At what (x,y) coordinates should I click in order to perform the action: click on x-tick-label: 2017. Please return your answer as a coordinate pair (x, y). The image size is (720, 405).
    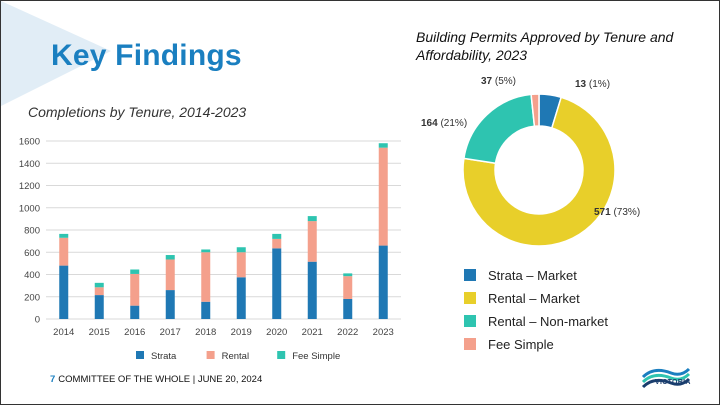
    Looking at the image, I should click on (170, 332).